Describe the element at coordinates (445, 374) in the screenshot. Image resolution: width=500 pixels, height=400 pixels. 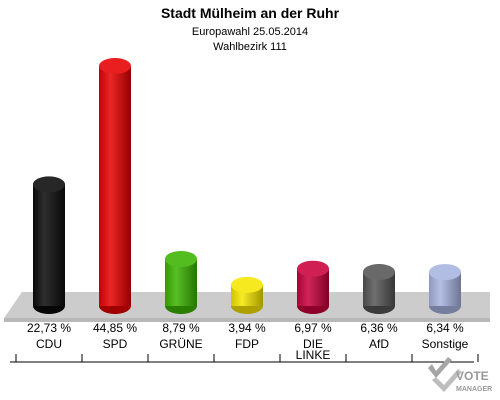
I see `checkmark-icon` at that location.